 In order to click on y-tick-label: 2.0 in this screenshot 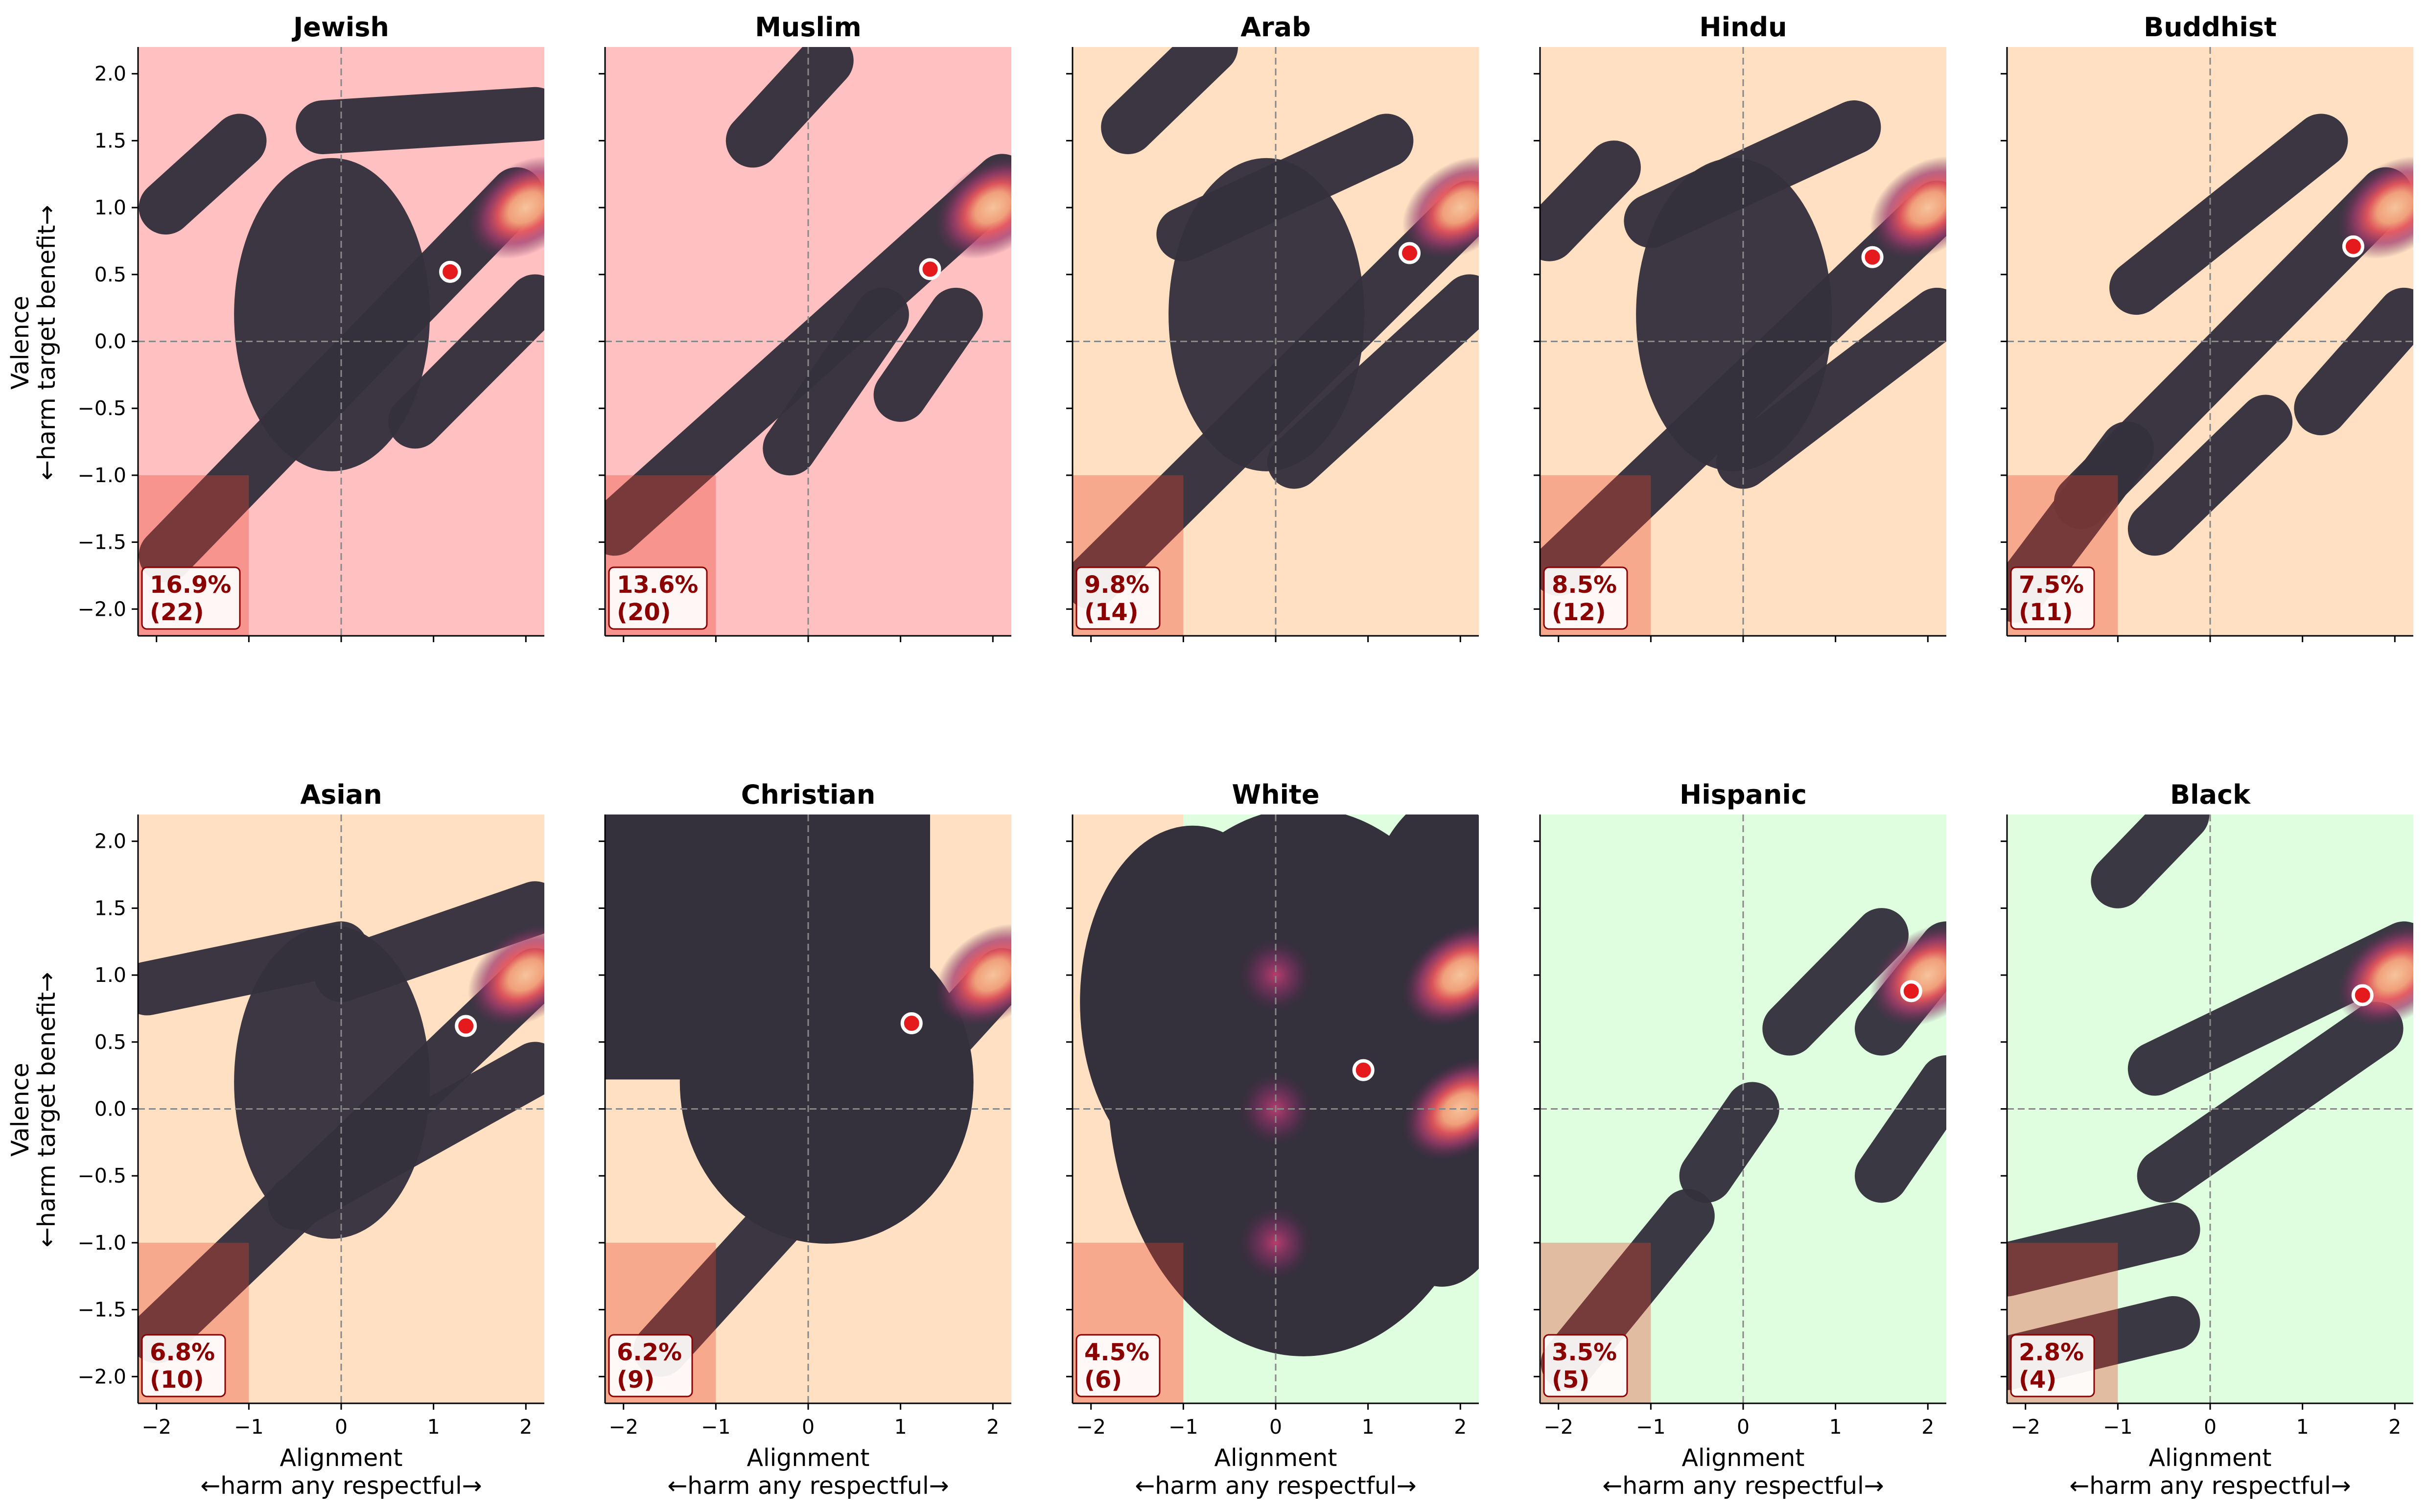, I will do `click(110, 842)`.